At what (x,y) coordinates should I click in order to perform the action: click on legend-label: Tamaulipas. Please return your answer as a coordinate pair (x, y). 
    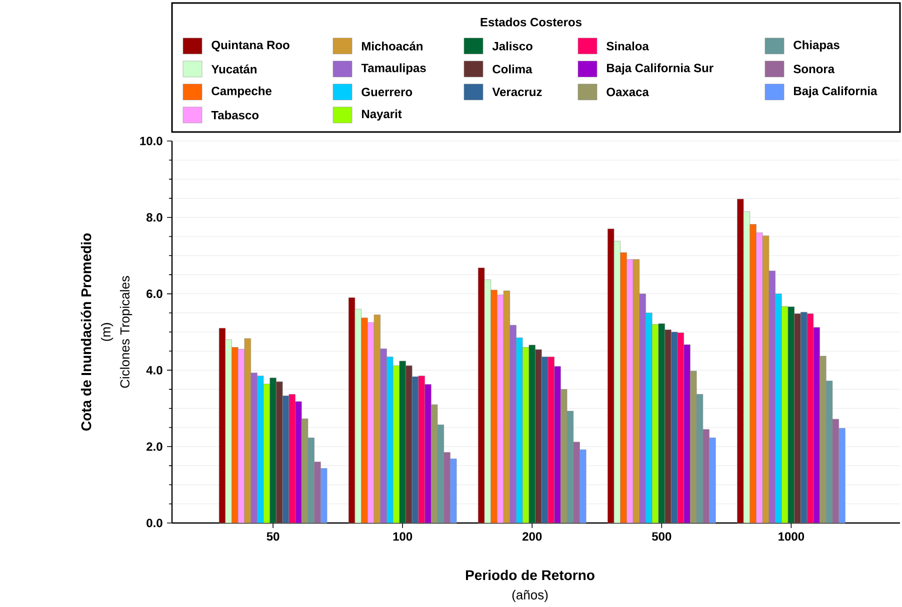
    Looking at the image, I should click on (393, 69).